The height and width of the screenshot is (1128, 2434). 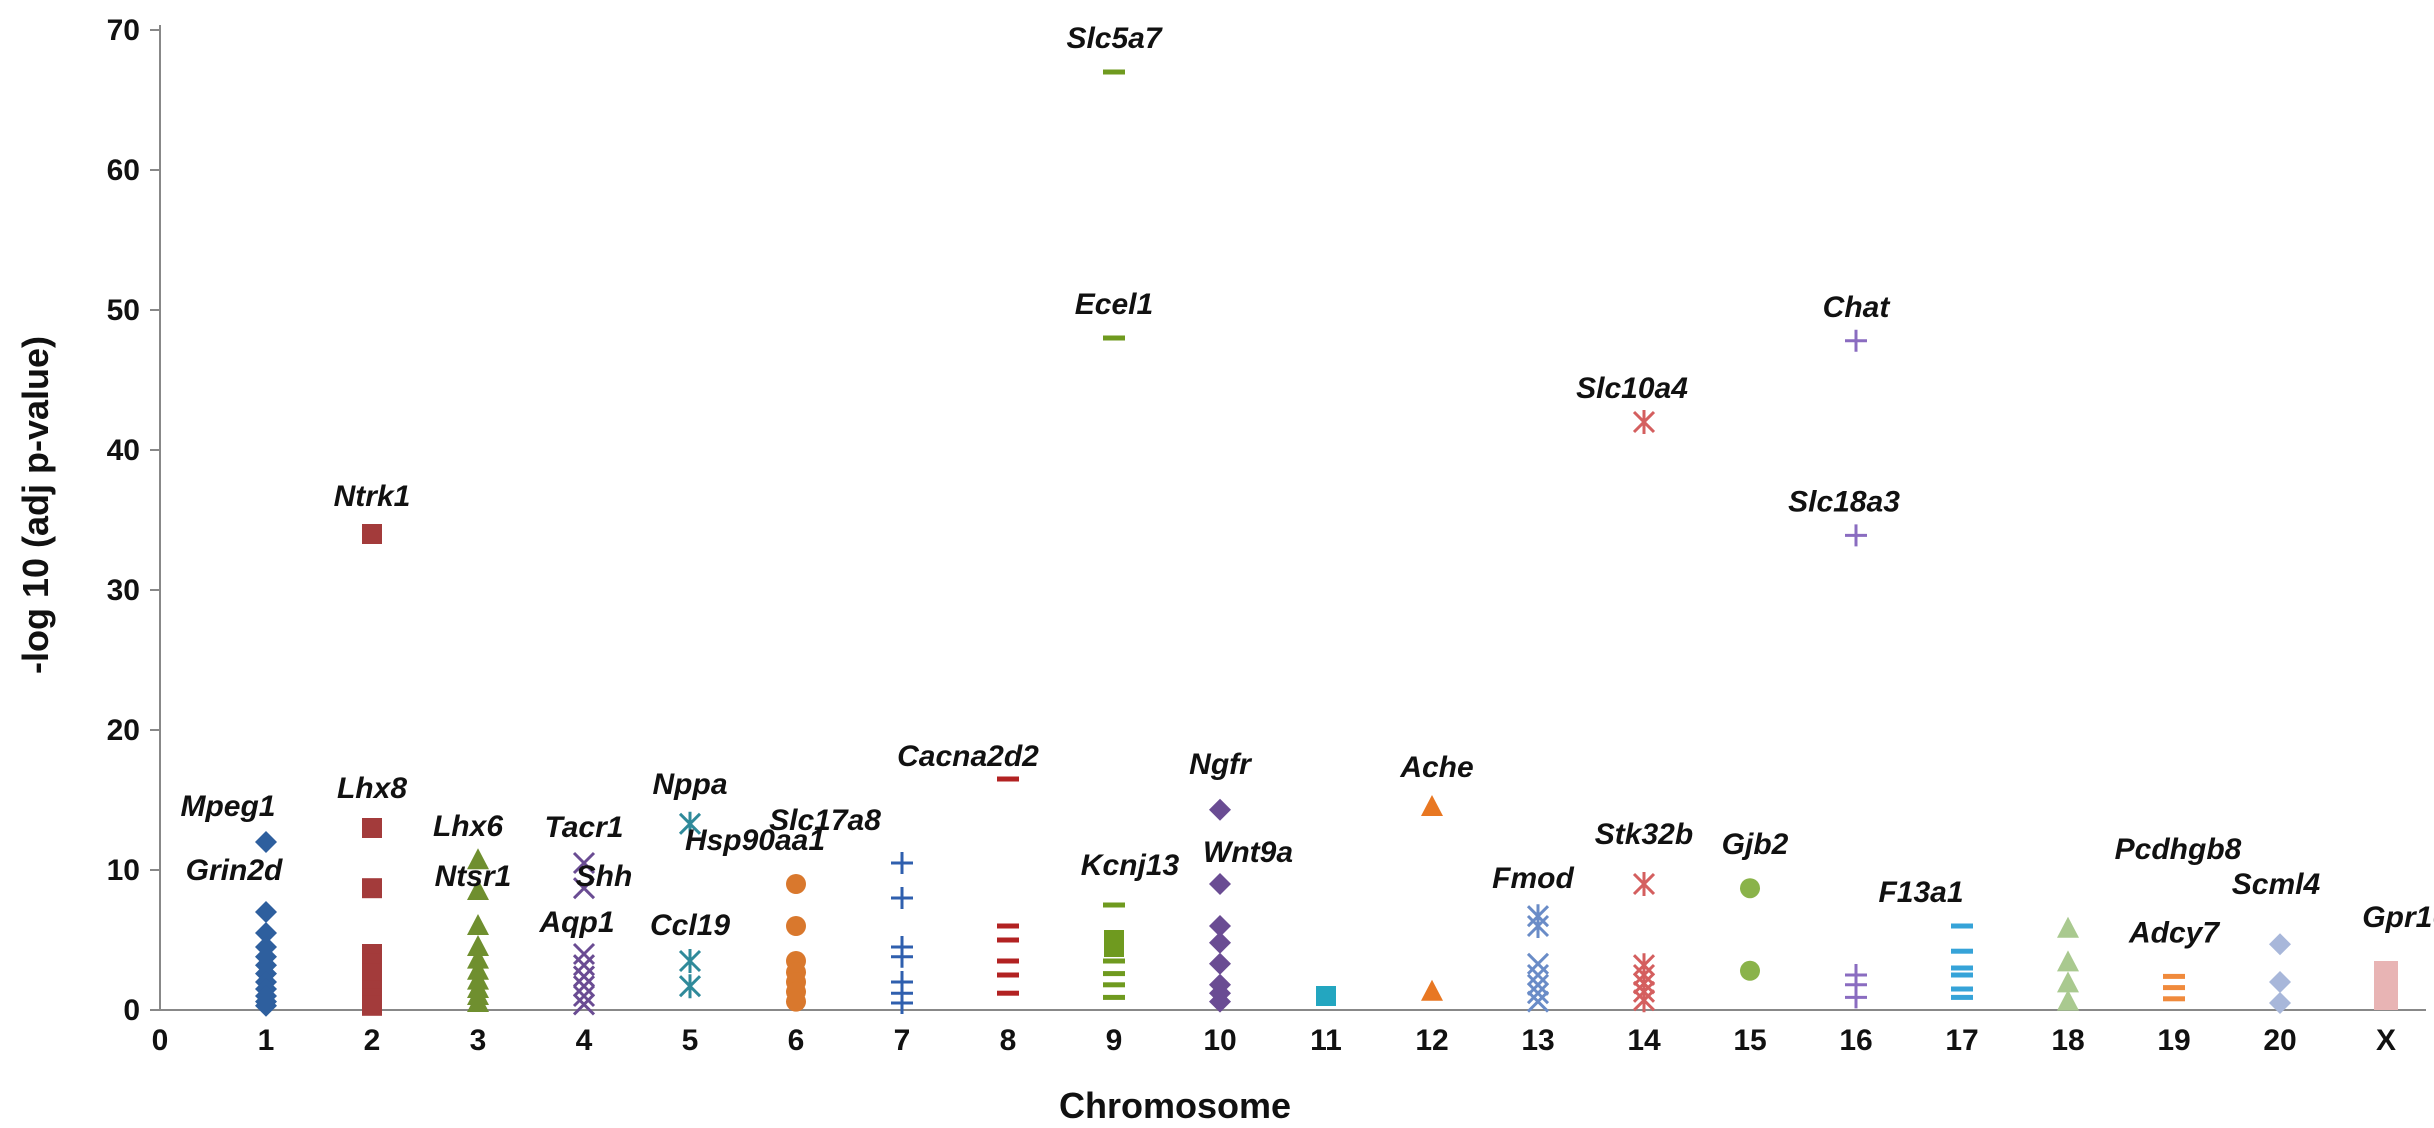 What do you see at coordinates (123, 730) in the screenshot?
I see `y-tick-label: 20` at bounding box center [123, 730].